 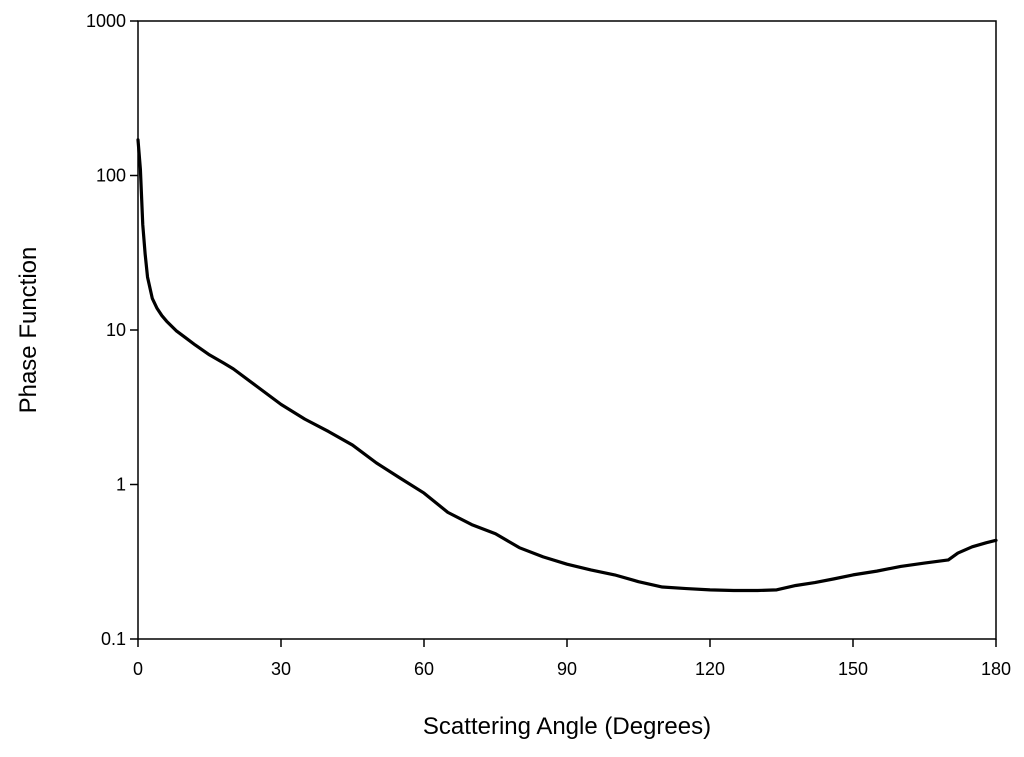 I want to click on x-tick-label: 60, so click(x=424, y=669).